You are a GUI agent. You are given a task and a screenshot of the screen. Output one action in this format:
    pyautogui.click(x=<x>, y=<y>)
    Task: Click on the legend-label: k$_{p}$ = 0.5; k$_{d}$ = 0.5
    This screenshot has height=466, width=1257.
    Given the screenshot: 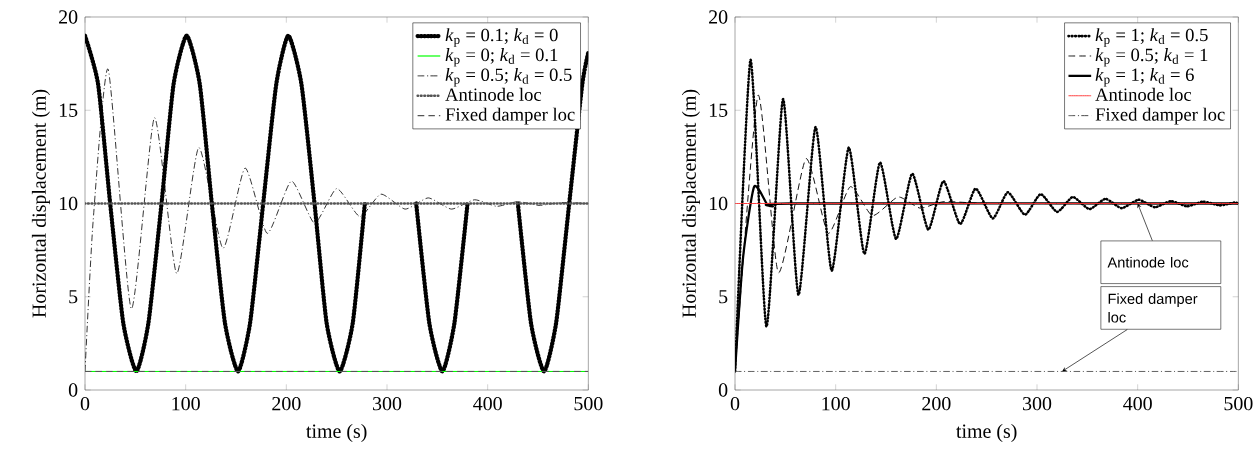 What is the action you would take?
    pyautogui.click(x=508, y=77)
    